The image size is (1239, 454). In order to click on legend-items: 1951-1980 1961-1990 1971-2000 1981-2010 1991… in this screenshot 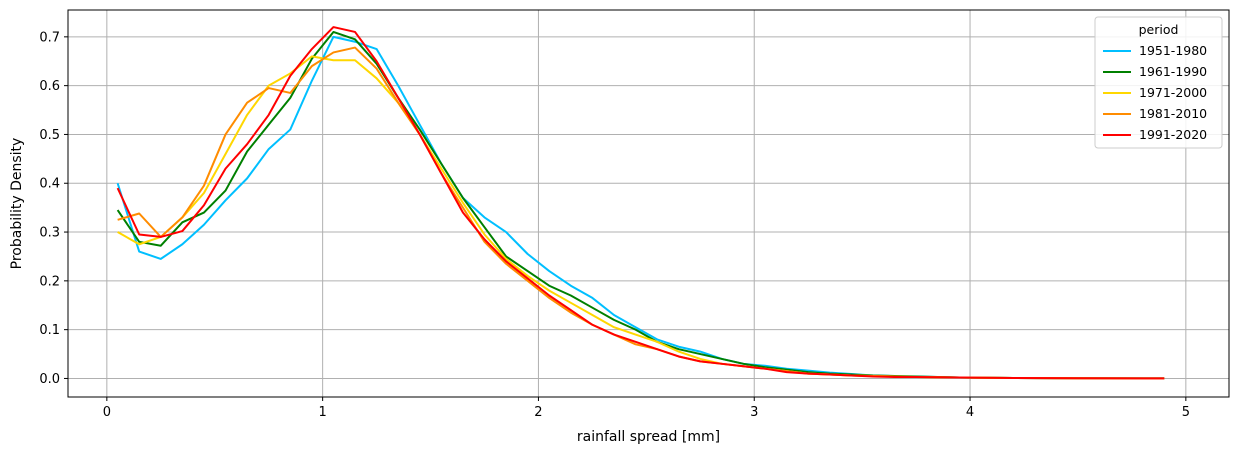, I will do `click(1155, 92)`.